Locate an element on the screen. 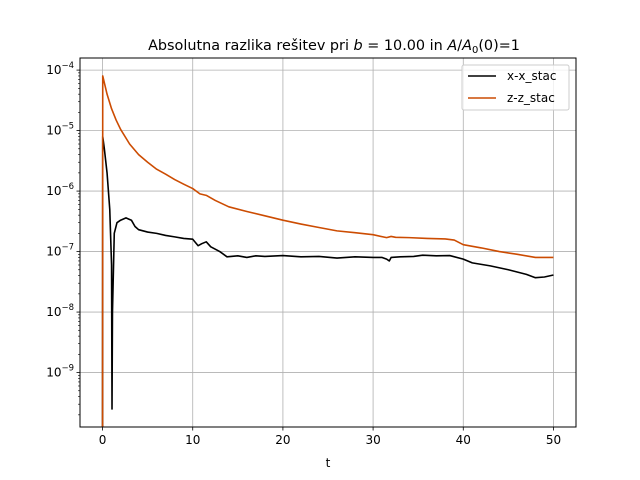  y-tick-label: 10⁻⁶ is located at coordinates (60, 190).